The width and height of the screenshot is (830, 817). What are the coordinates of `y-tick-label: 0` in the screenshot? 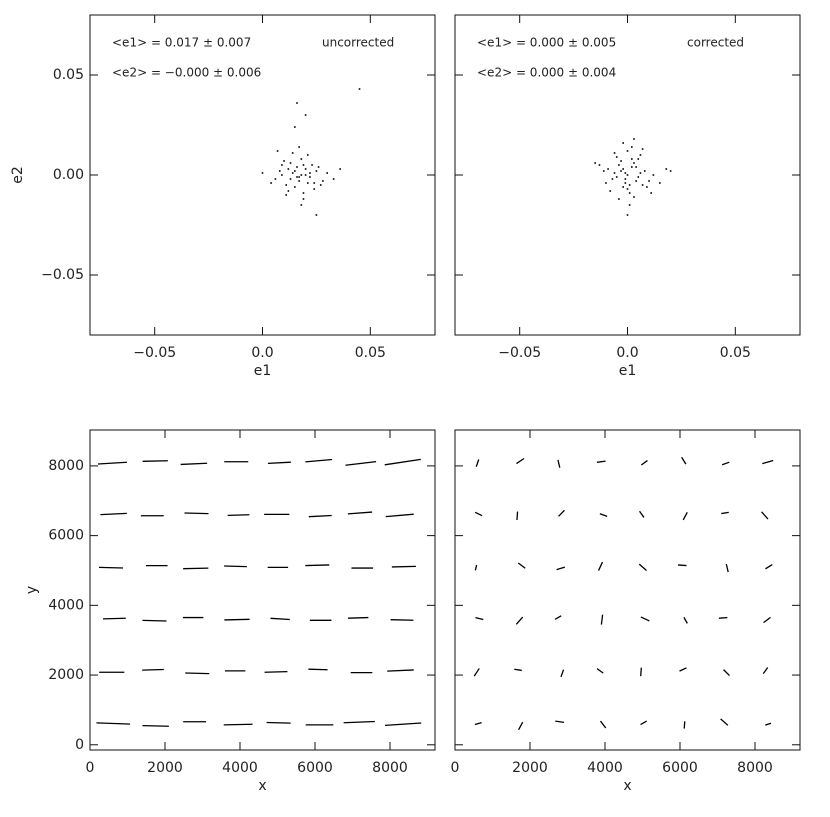 It's located at (79, 745).